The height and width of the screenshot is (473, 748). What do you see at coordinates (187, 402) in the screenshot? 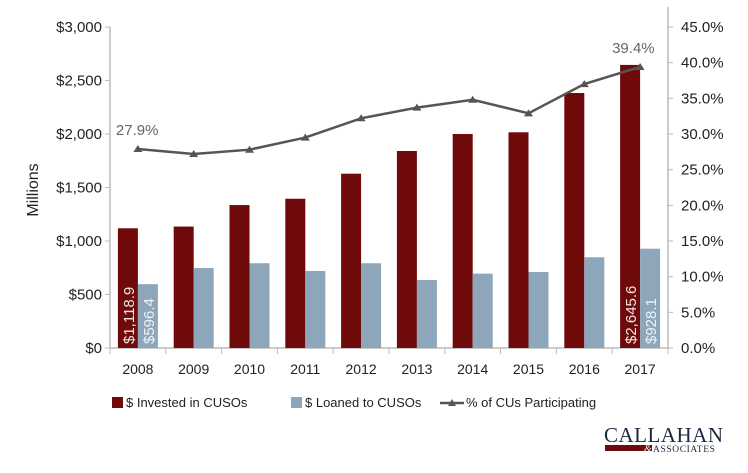
I see `legend-label-invested: $ Invested in CUSOs` at bounding box center [187, 402].